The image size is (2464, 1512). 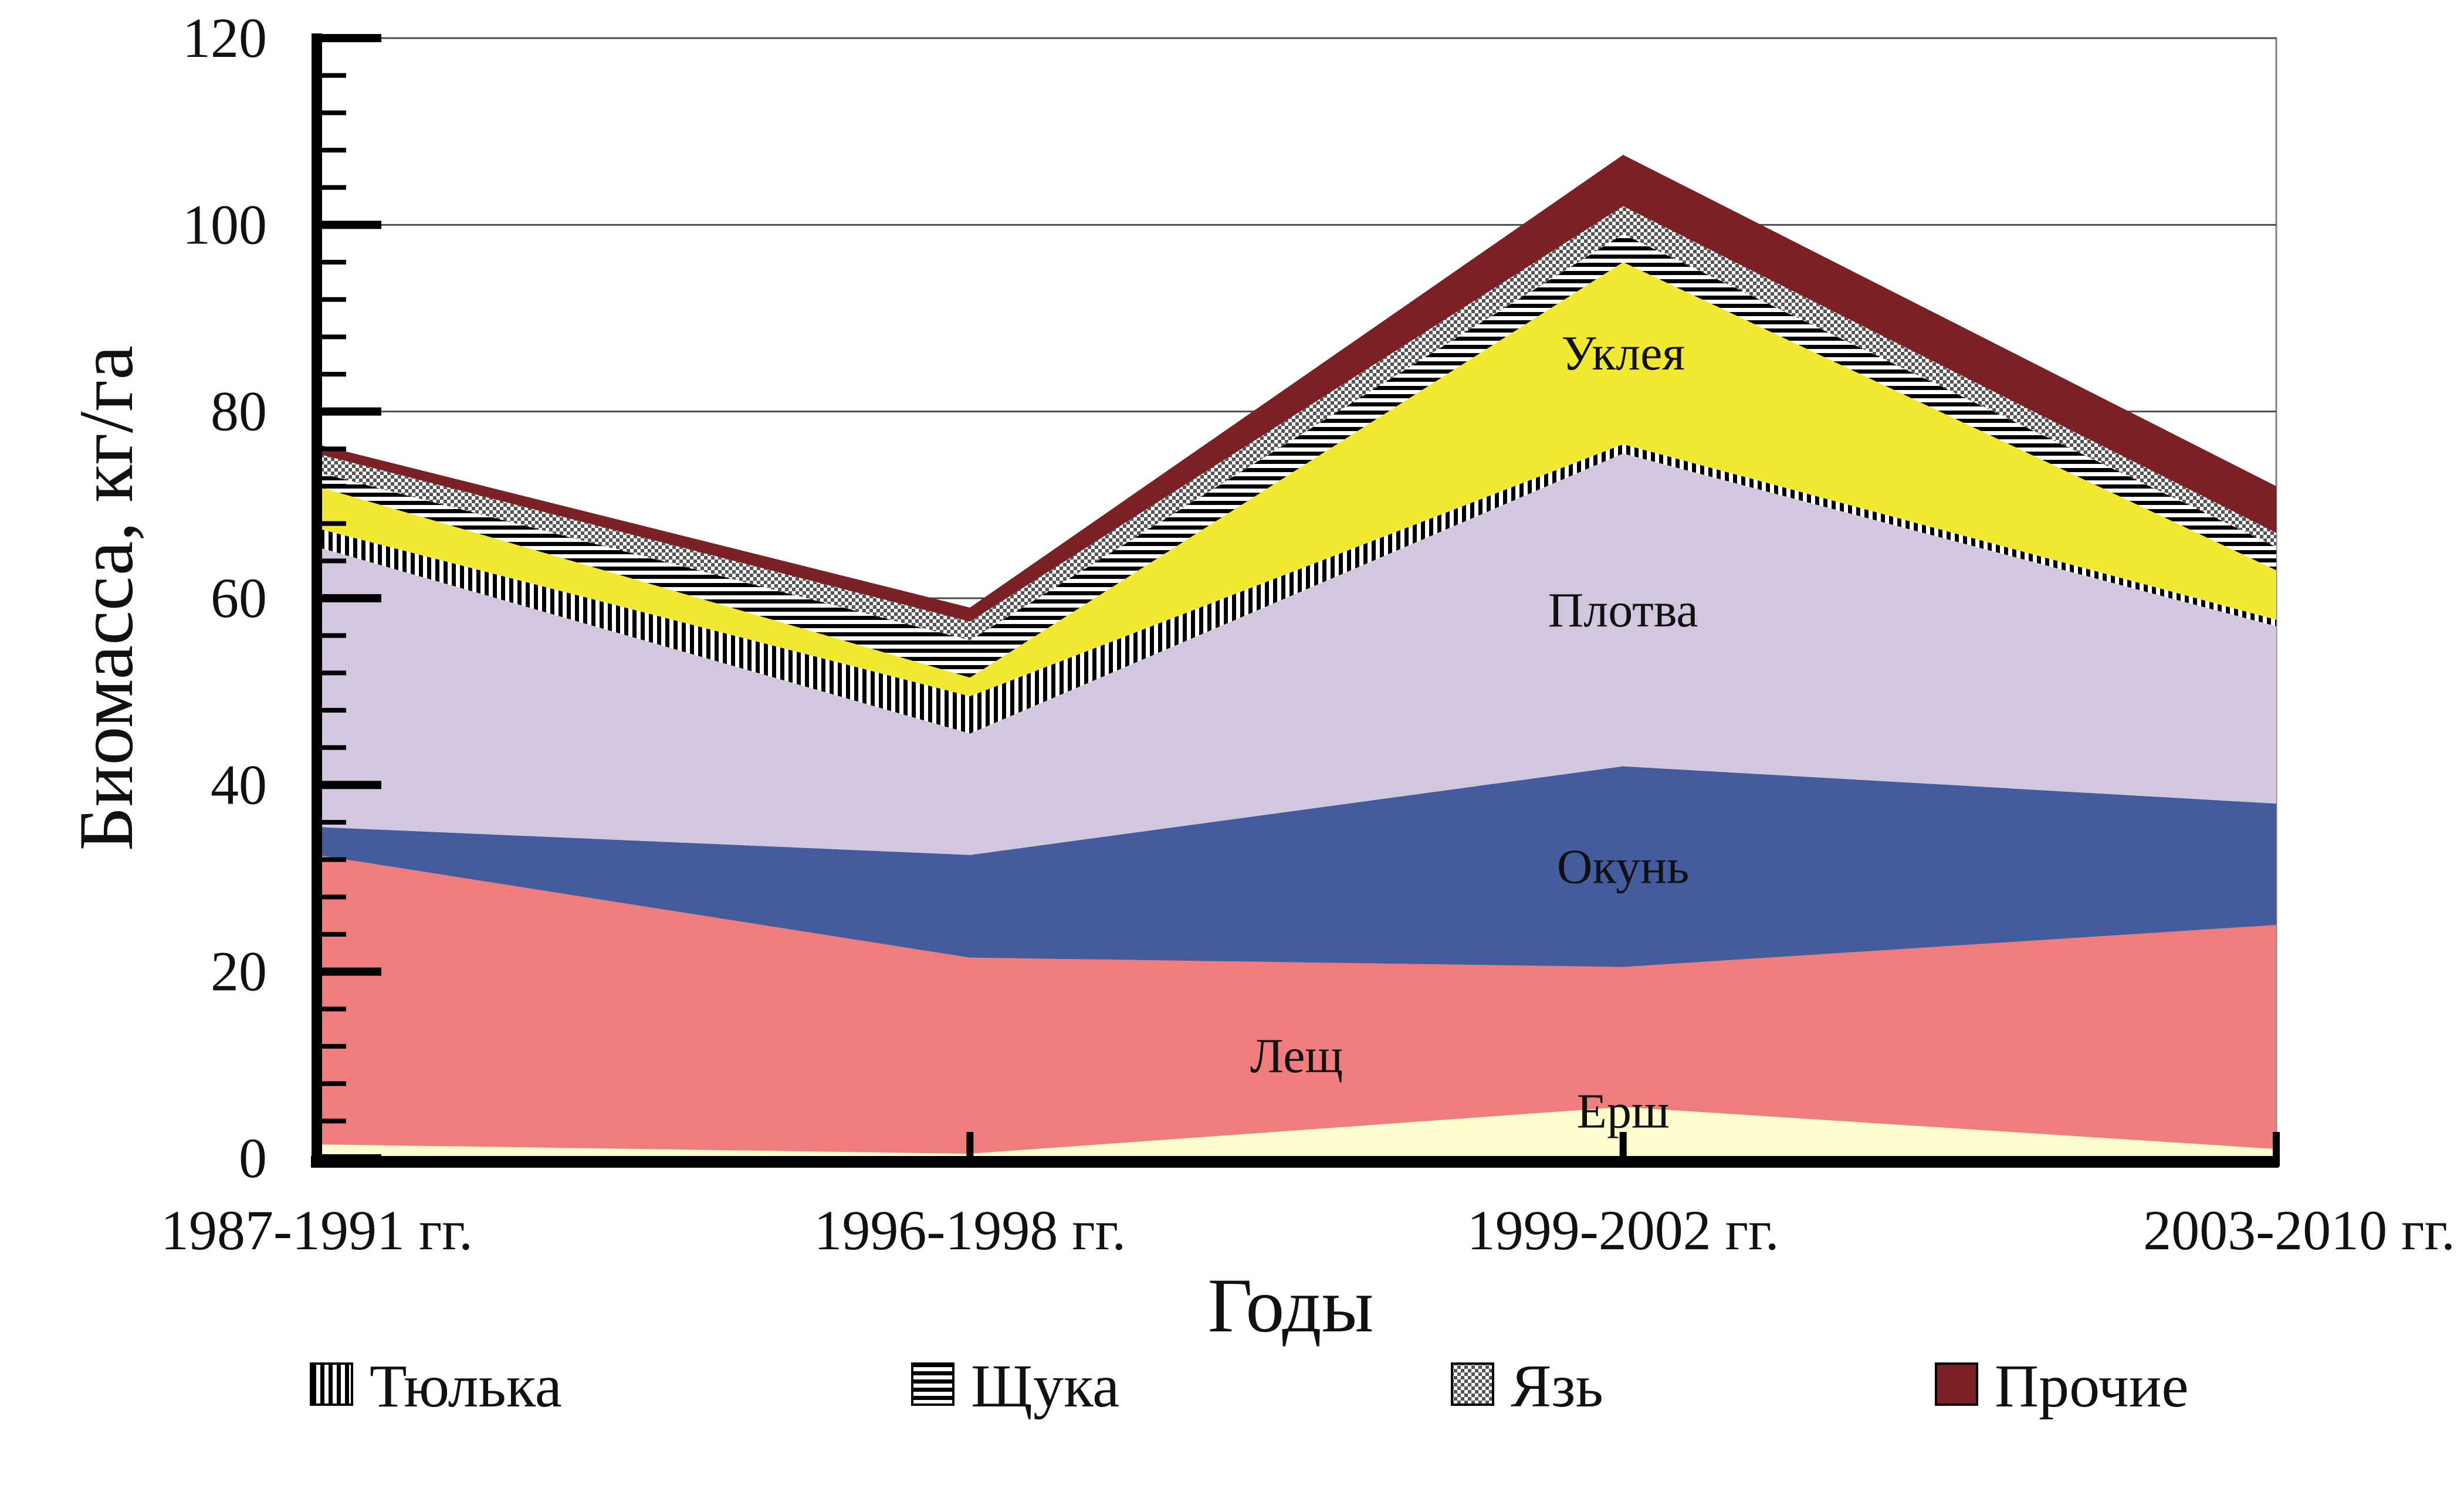 I want to click on area-labels: Ерш Лещ Окунь Плотва Уклея, so click(x=1474, y=732).